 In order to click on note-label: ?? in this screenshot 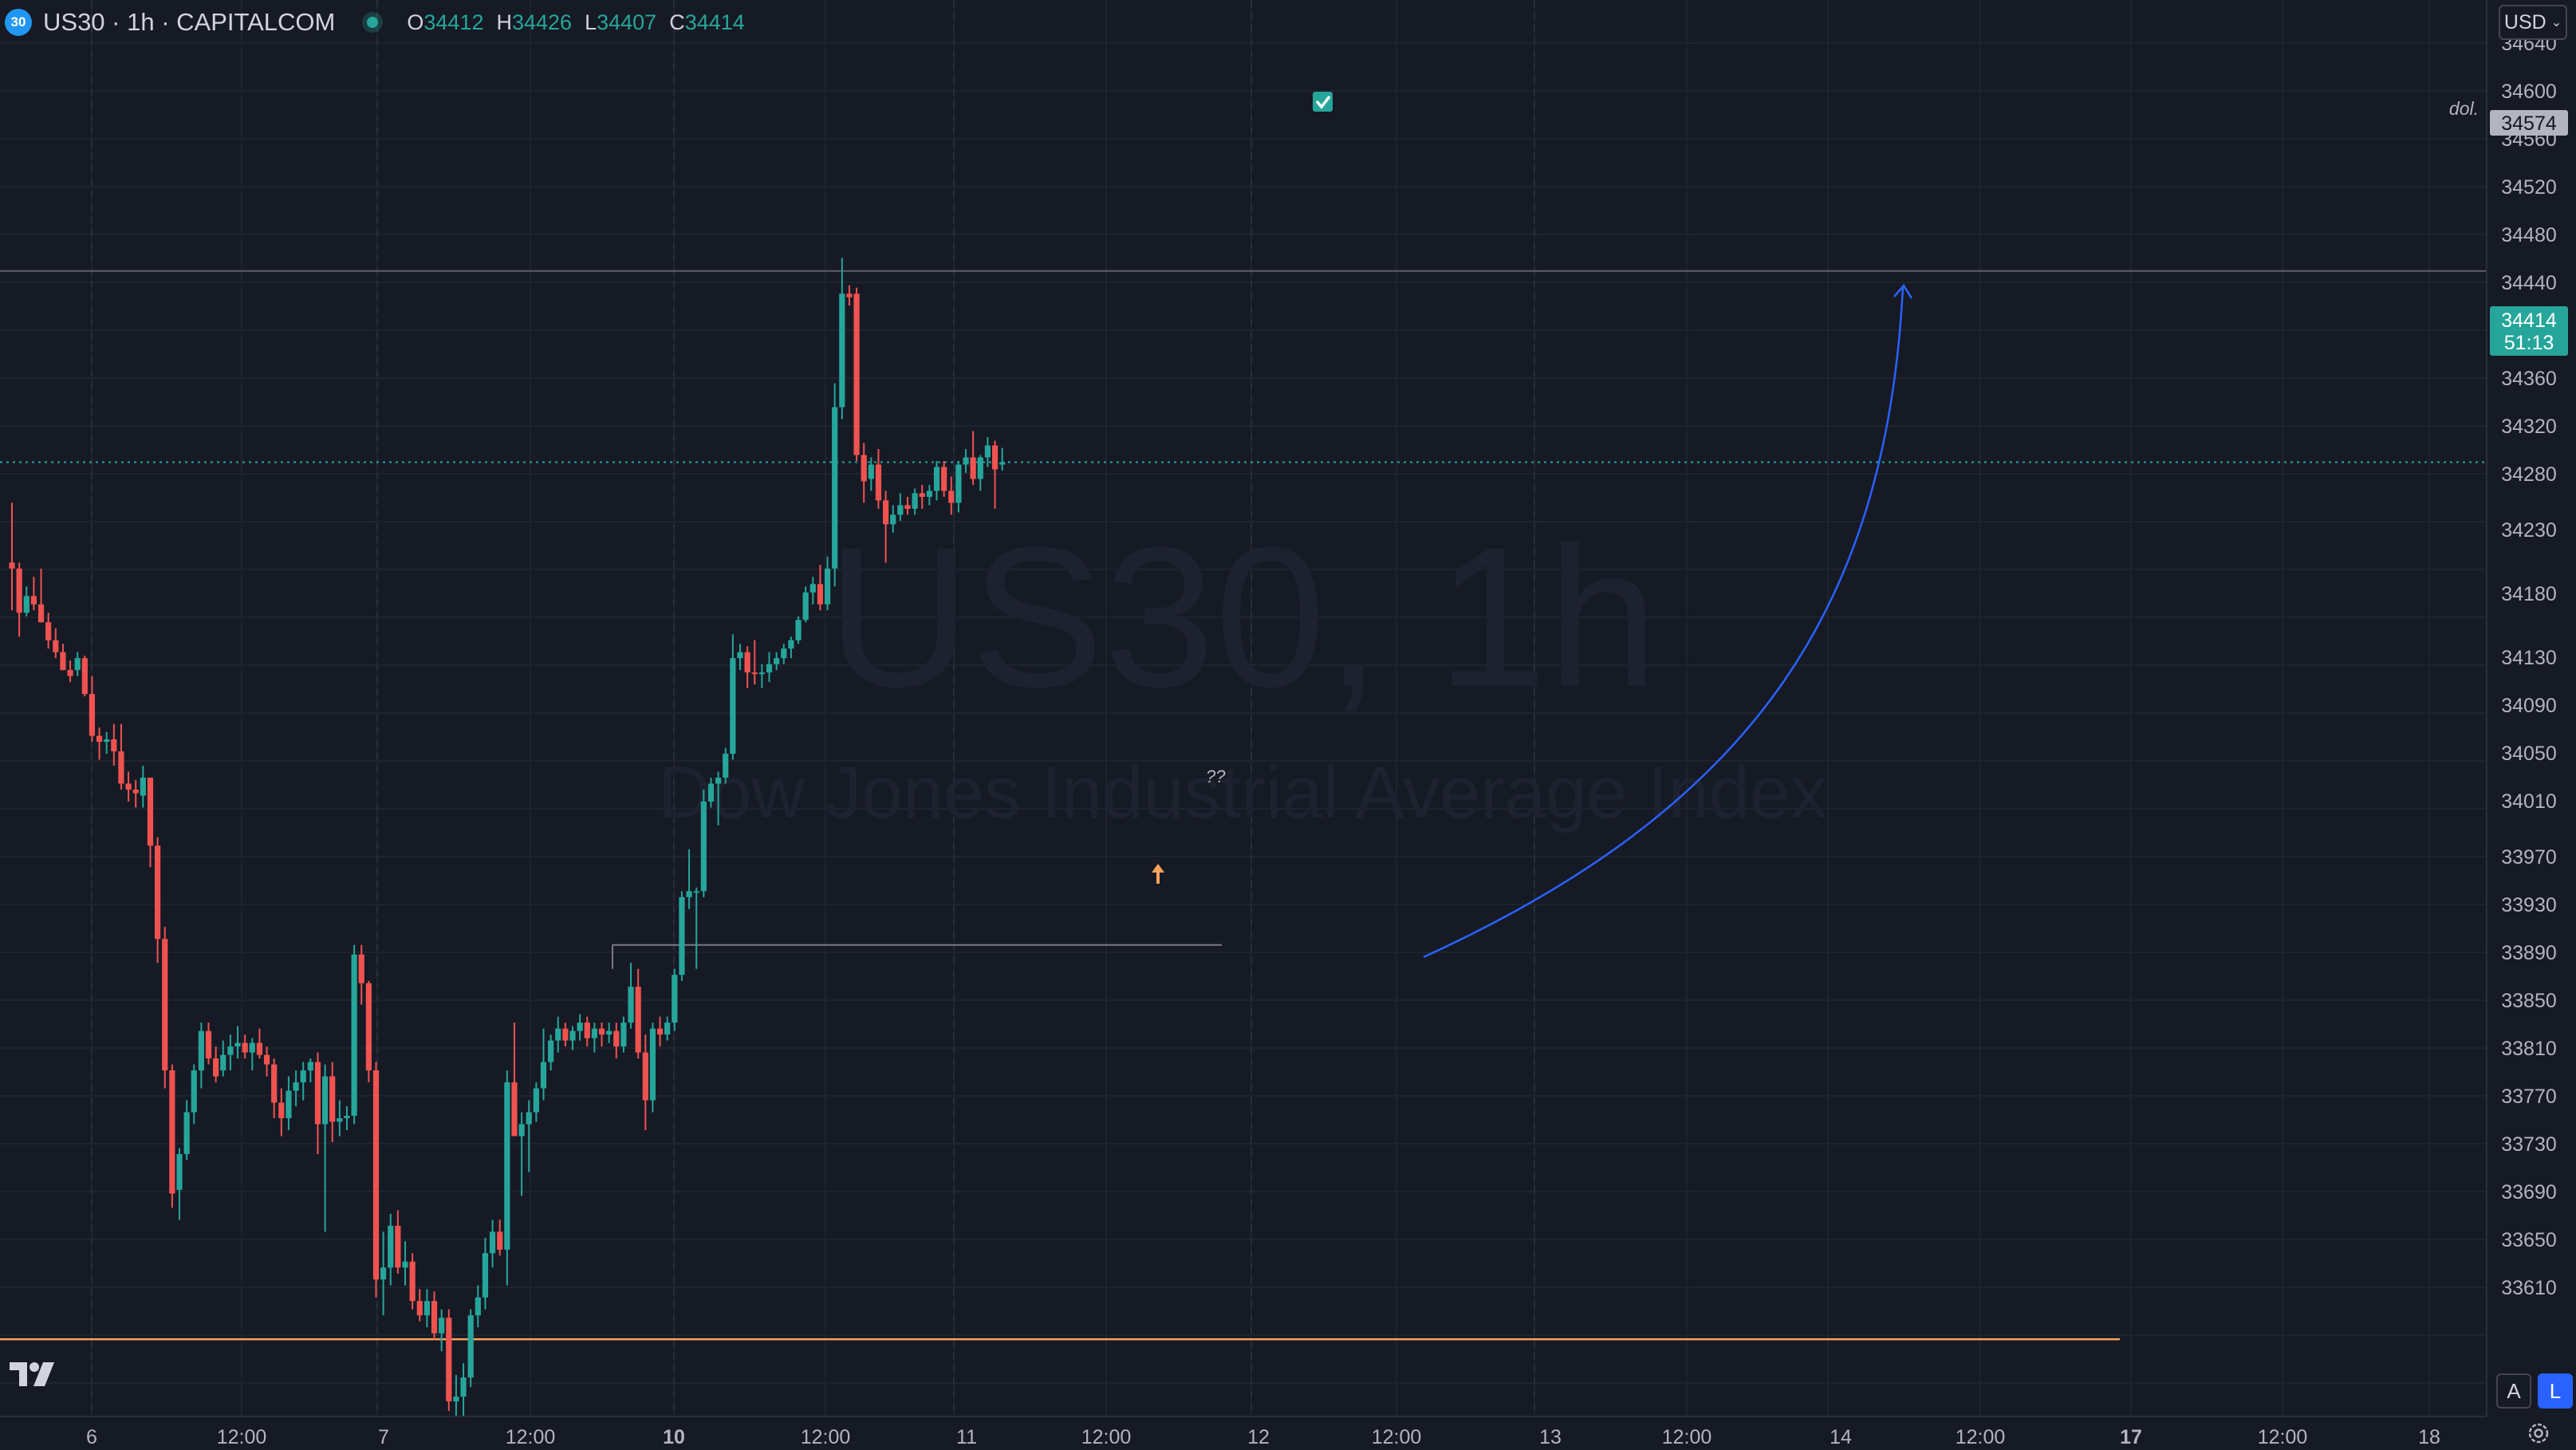, I will do `click(1216, 776)`.